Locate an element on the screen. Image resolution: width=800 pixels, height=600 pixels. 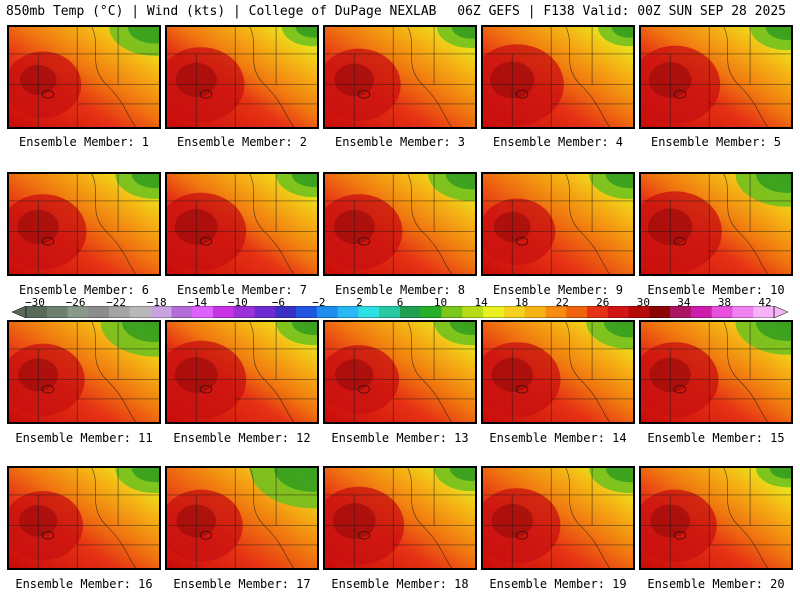
colorbar-tick-label: 22 is located at coordinates (562, 302).